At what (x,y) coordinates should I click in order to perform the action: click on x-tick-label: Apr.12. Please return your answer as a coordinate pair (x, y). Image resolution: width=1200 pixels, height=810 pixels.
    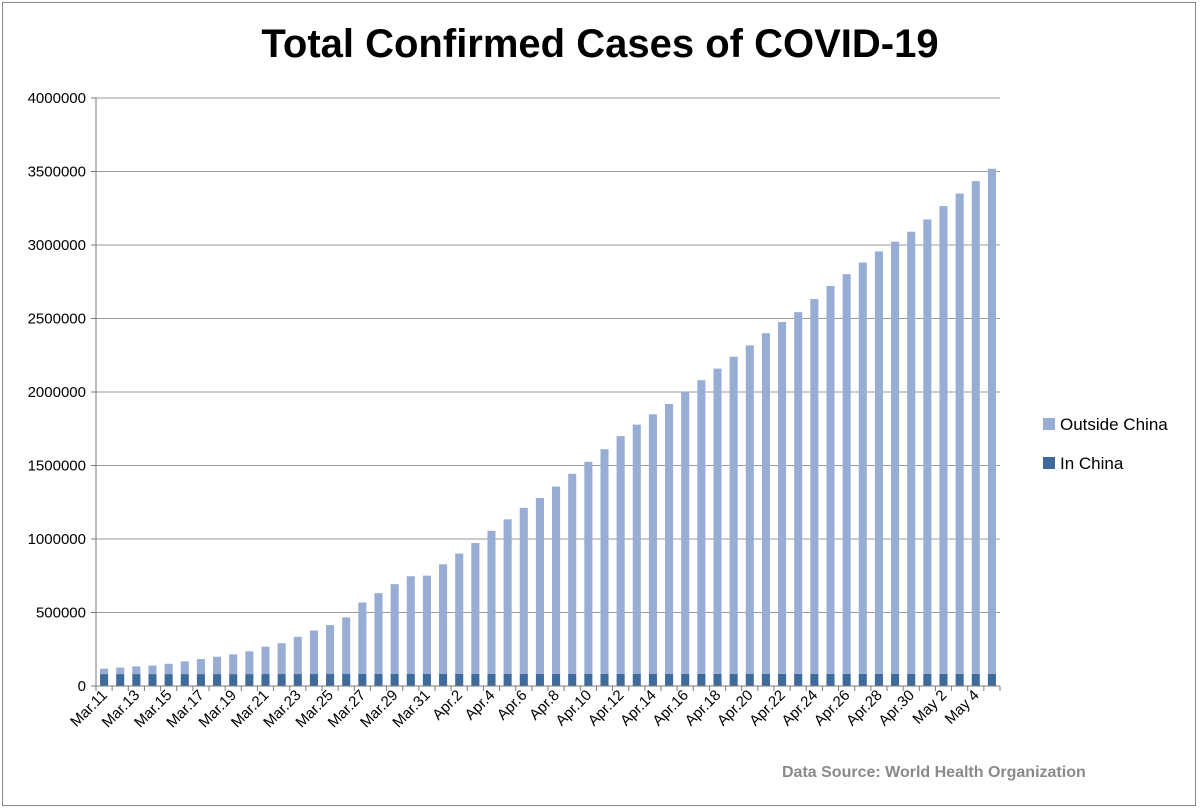
    Looking at the image, I should click on (606, 708).